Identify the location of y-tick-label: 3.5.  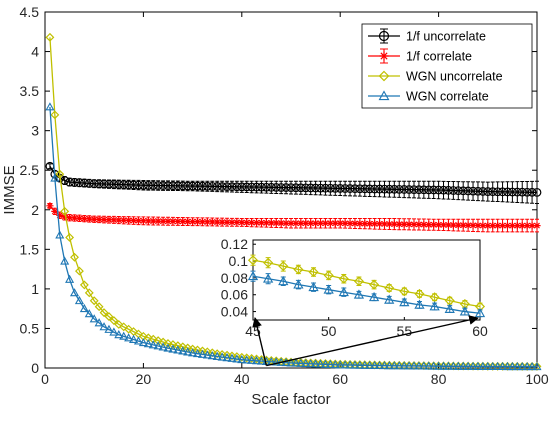
(30, 91).